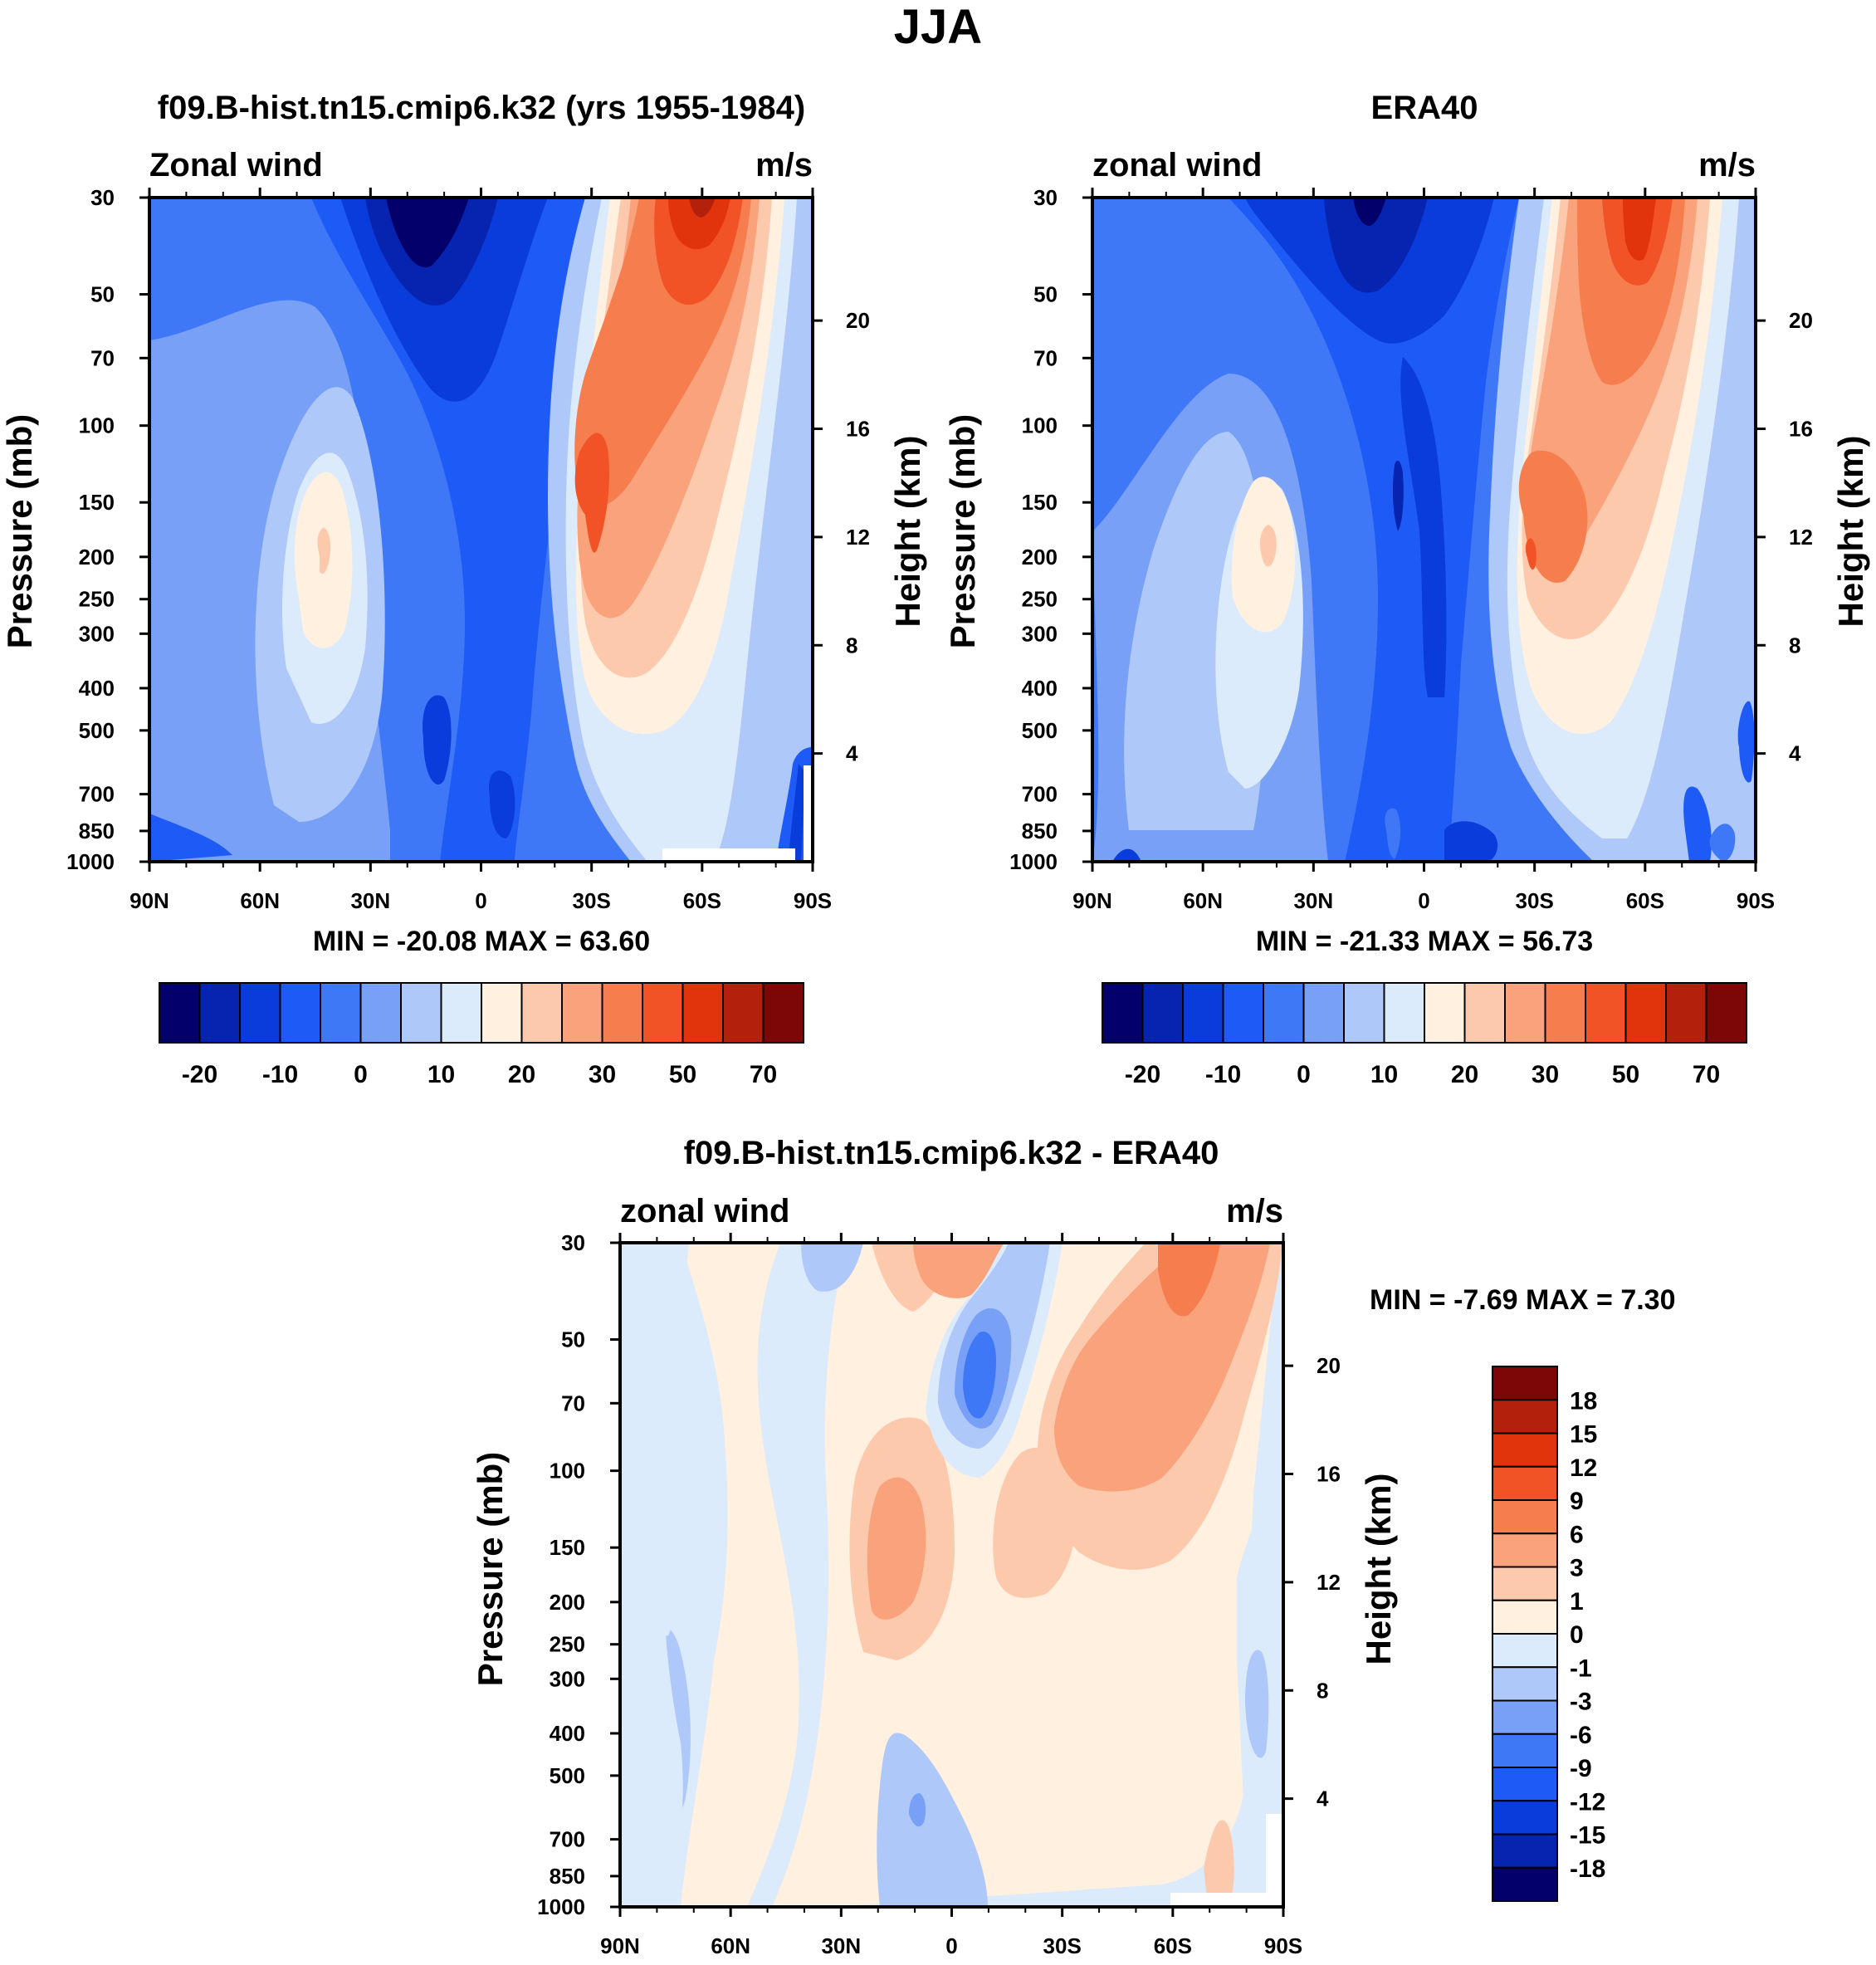  What do you see at coordinates (280, 1074) in the screenshot?
I see `colorbar-label: -10` at bounding box center [280, 1074].